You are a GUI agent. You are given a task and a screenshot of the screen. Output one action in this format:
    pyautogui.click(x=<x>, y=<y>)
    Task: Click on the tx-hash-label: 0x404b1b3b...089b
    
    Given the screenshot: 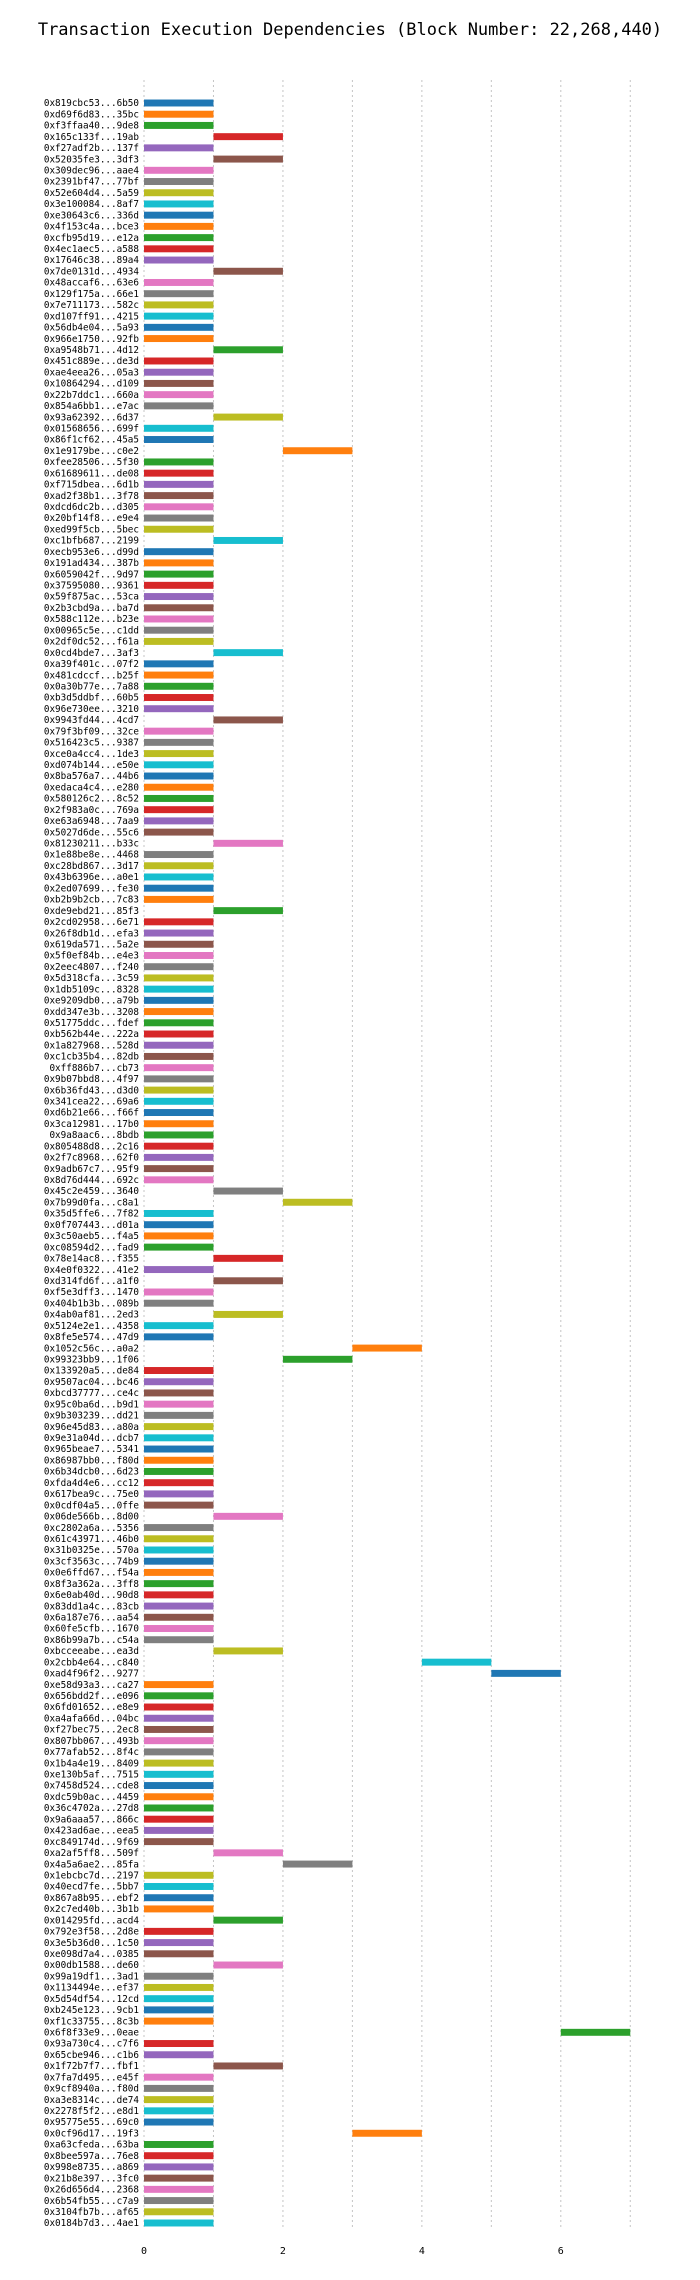 What is the action you would take?
    pyautogui.click(x=92, y=1303)
    